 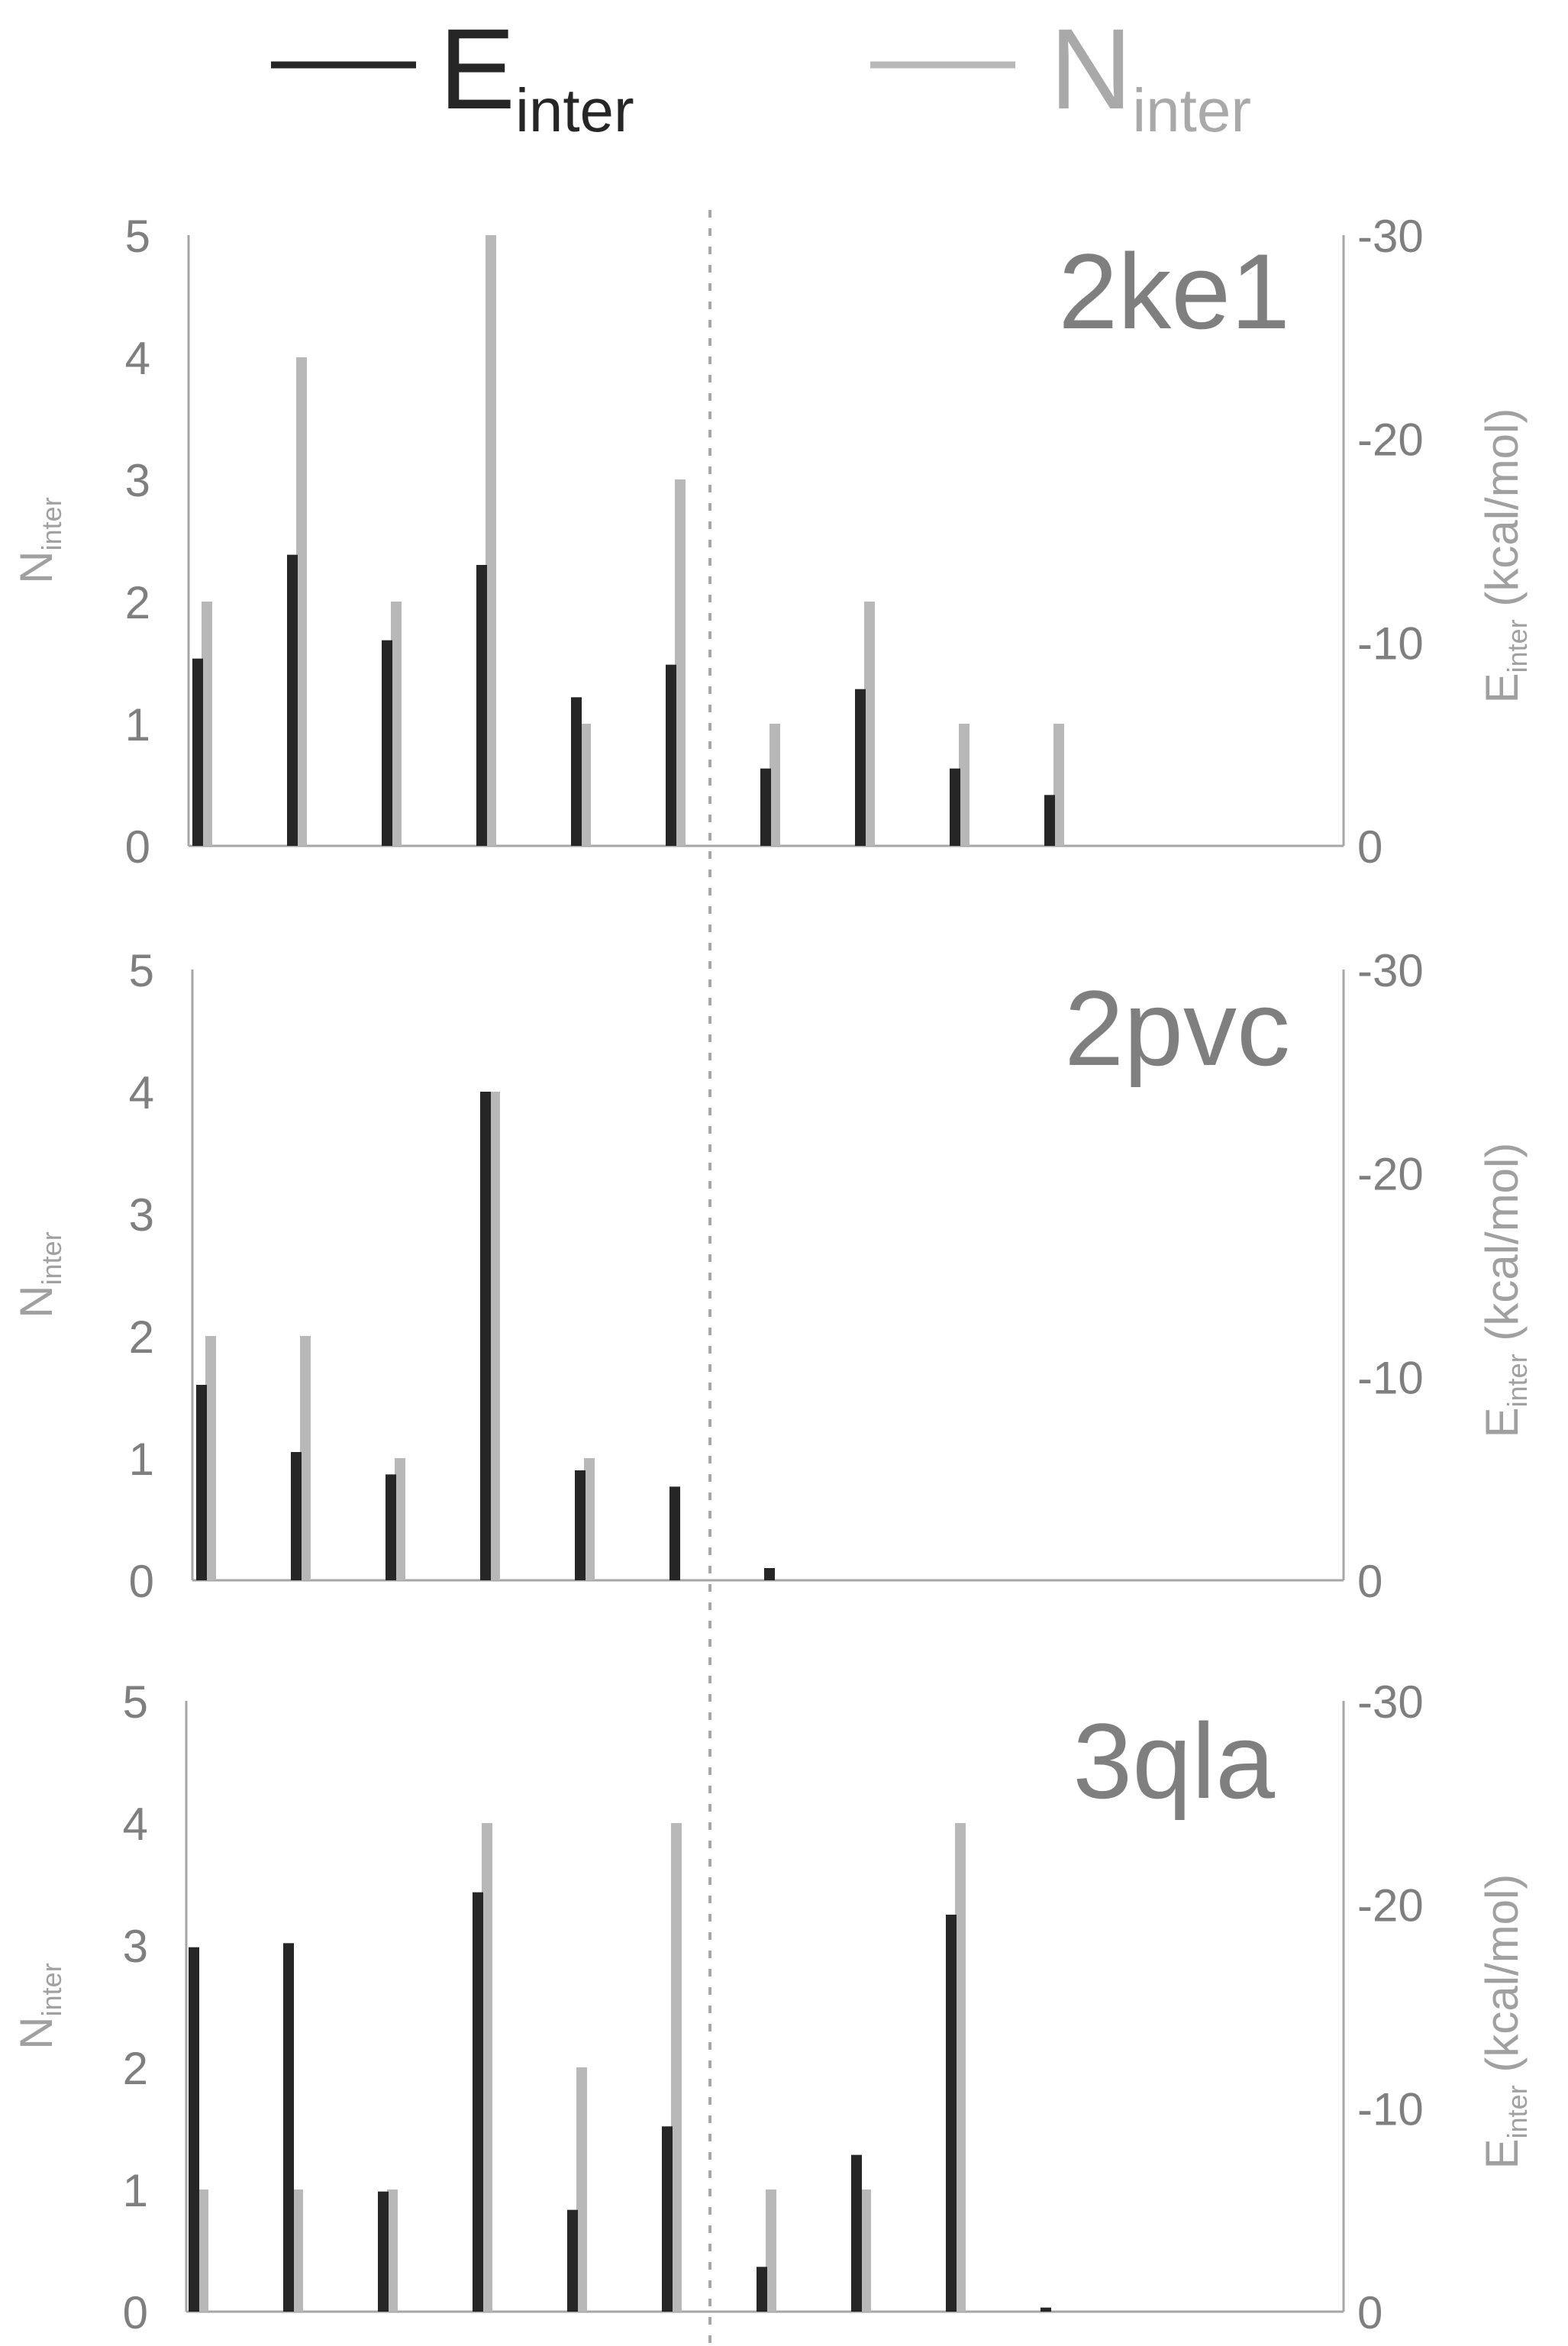 What do you see at coordinates (477, 69) in the screenshot?
I see `legend-label-einter-main: E` at bounding box center [477, 69].